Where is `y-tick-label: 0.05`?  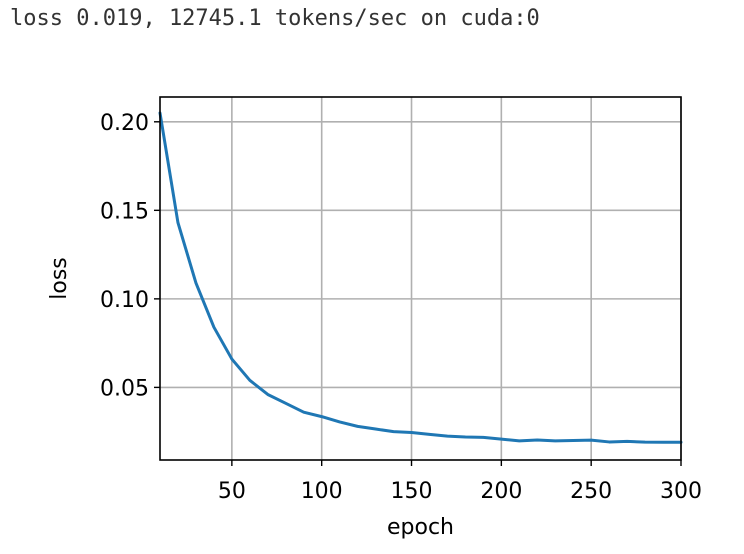 y-tick-label: 0.05 is located at coordinates (124, 388).